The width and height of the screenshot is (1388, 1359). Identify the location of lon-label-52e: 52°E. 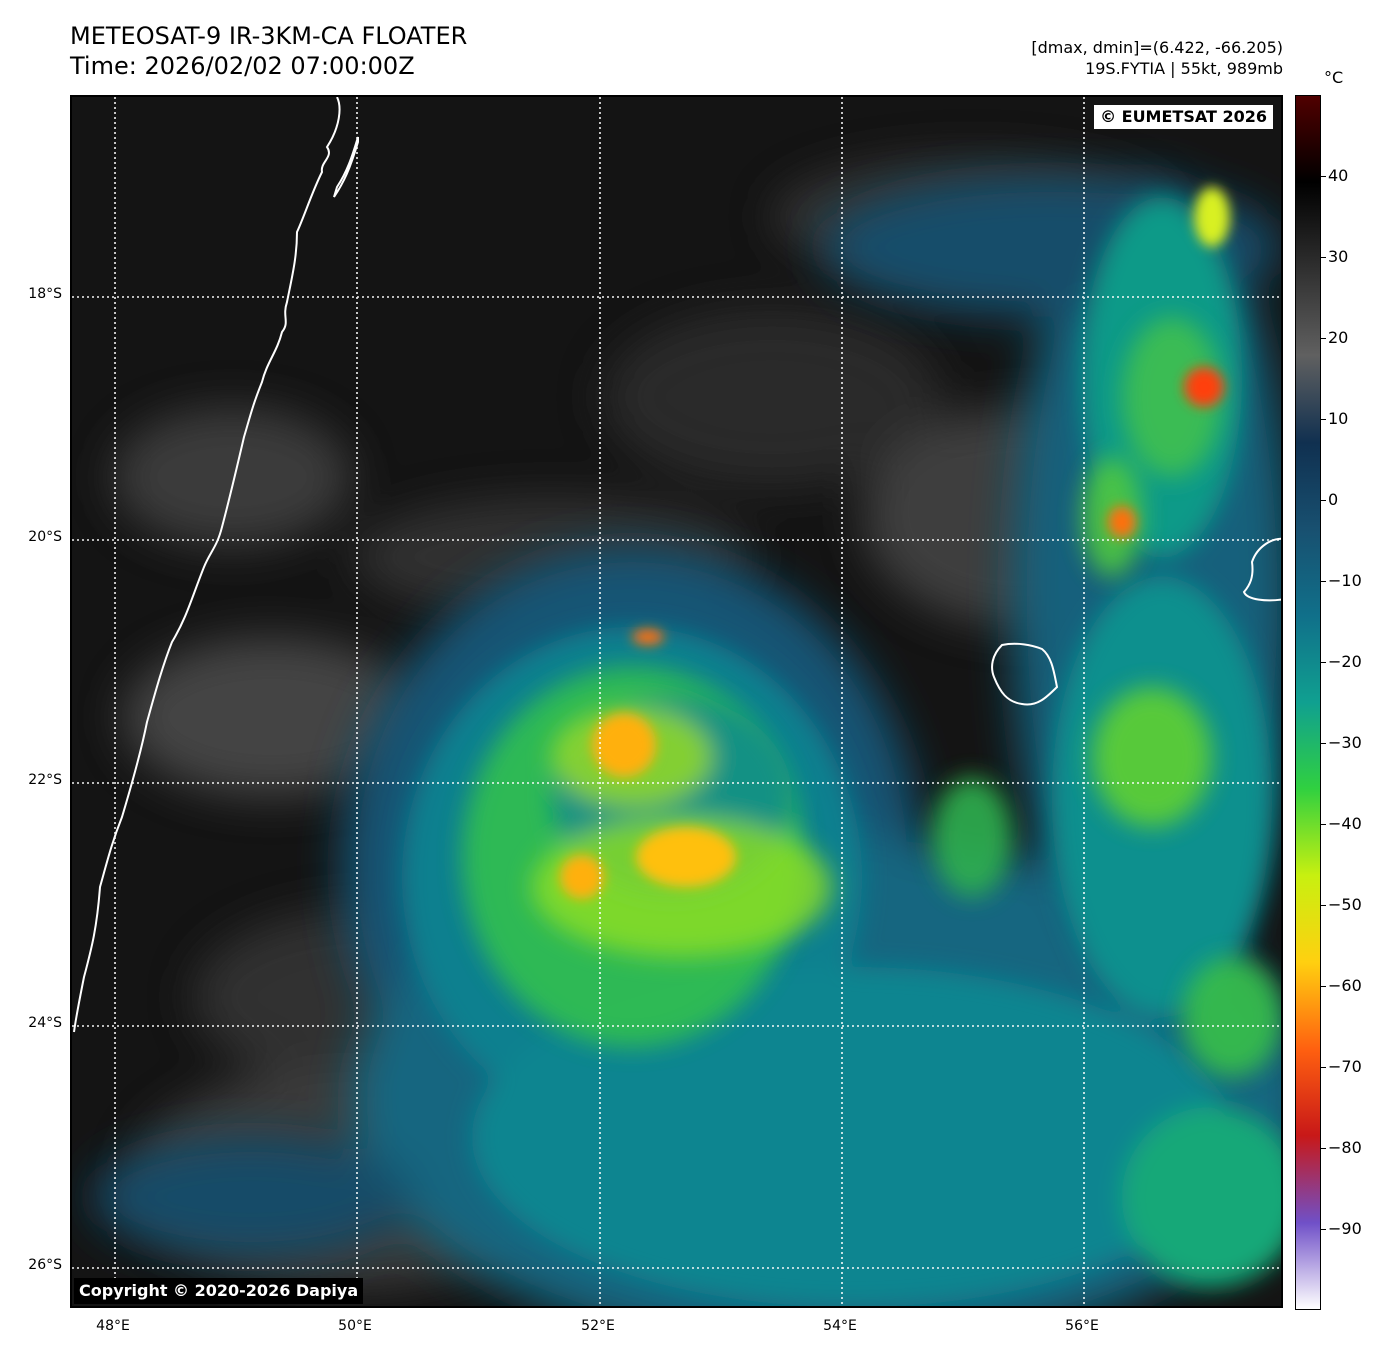
(598, 1326).